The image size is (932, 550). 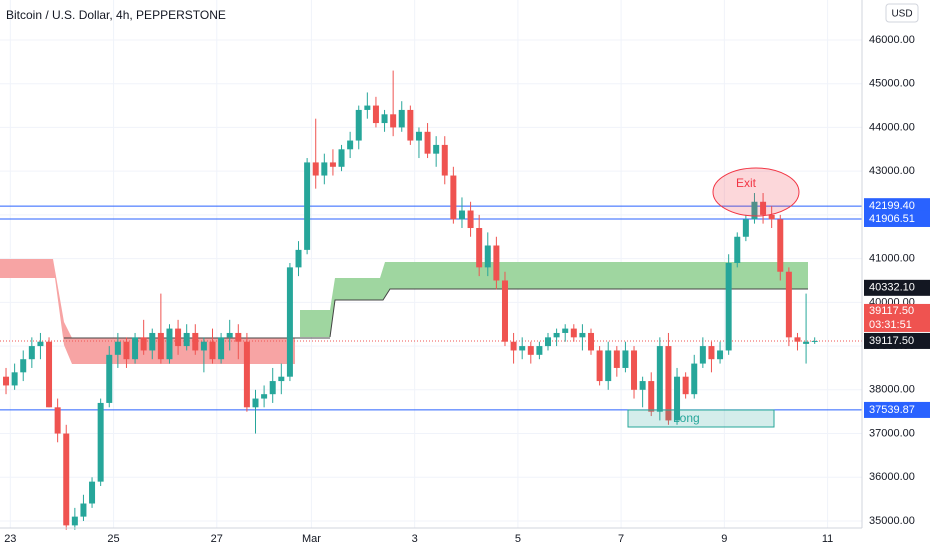 What do you see at coordinates (890, 325) in the screenshot?
I see `countdown: 03:31:51` at bounding box center [890, 325].